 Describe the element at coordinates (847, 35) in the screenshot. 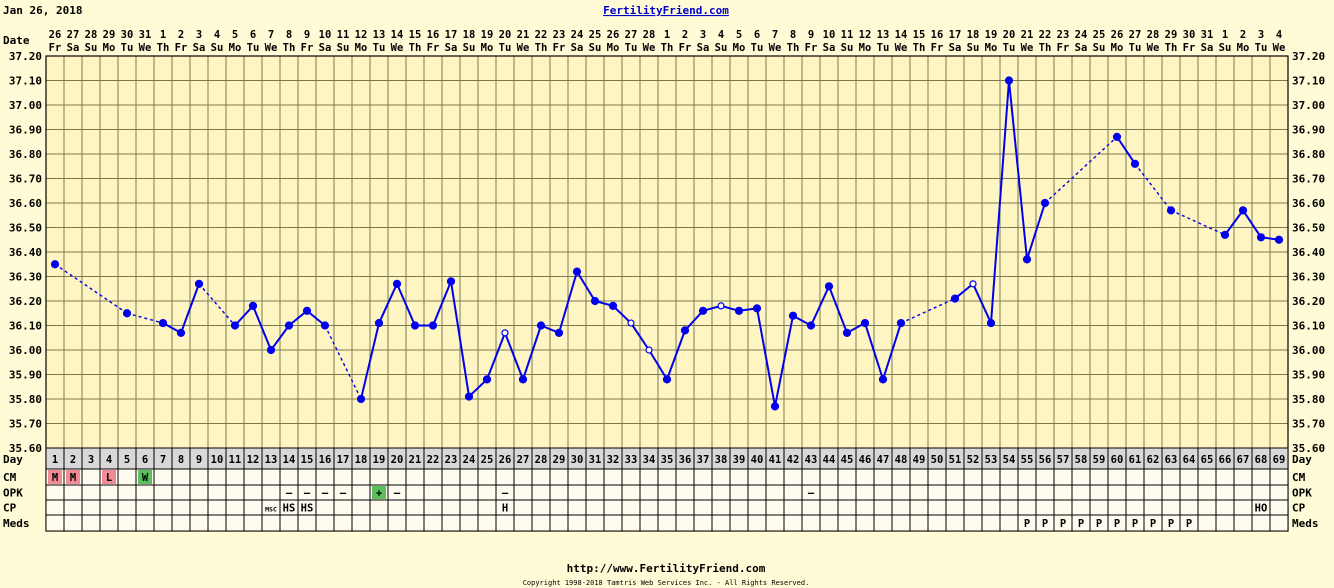

I see `date-number: 11` at that location.